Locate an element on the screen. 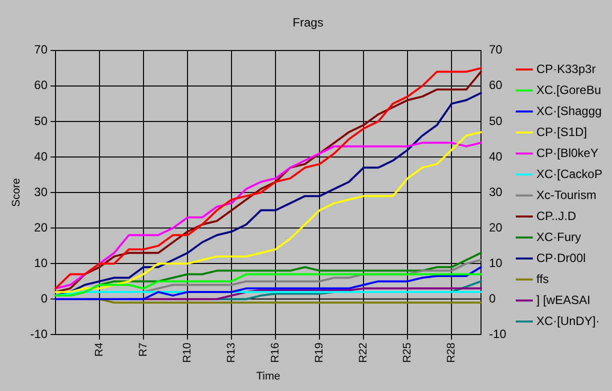 Image resolution: width=612 pixels, height=391 pixels. legend-label: ffs is located at coordinates (542, 279).